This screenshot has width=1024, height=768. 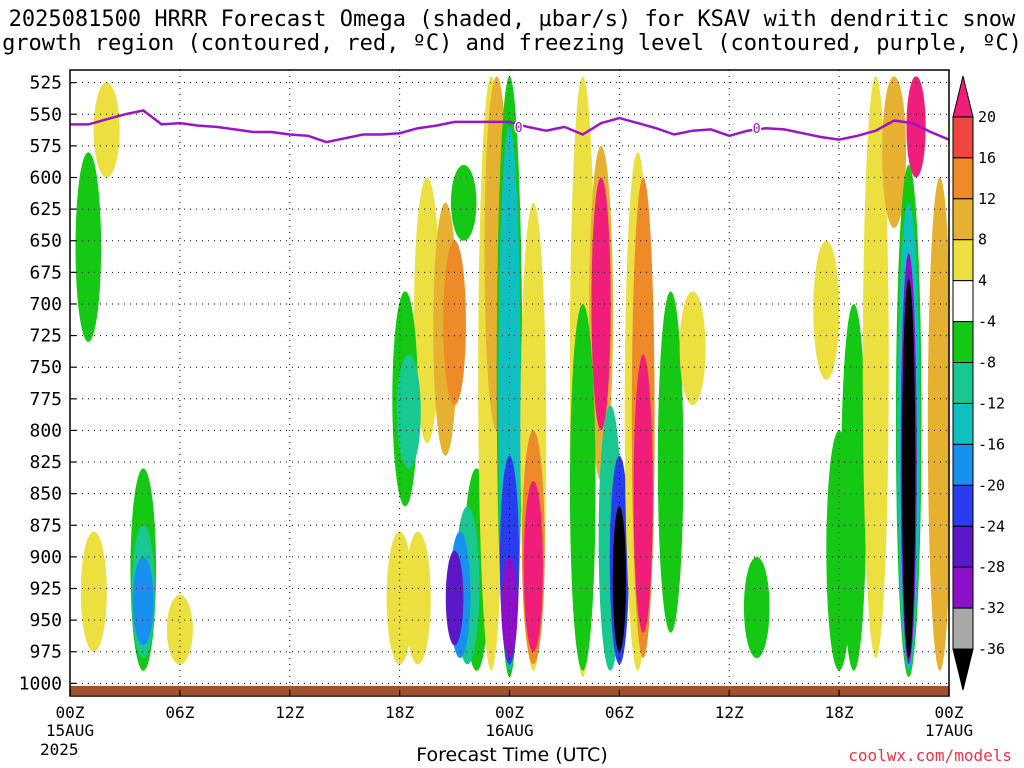 I want to click on y-tick-label: 525, so click(x=45, y=83).